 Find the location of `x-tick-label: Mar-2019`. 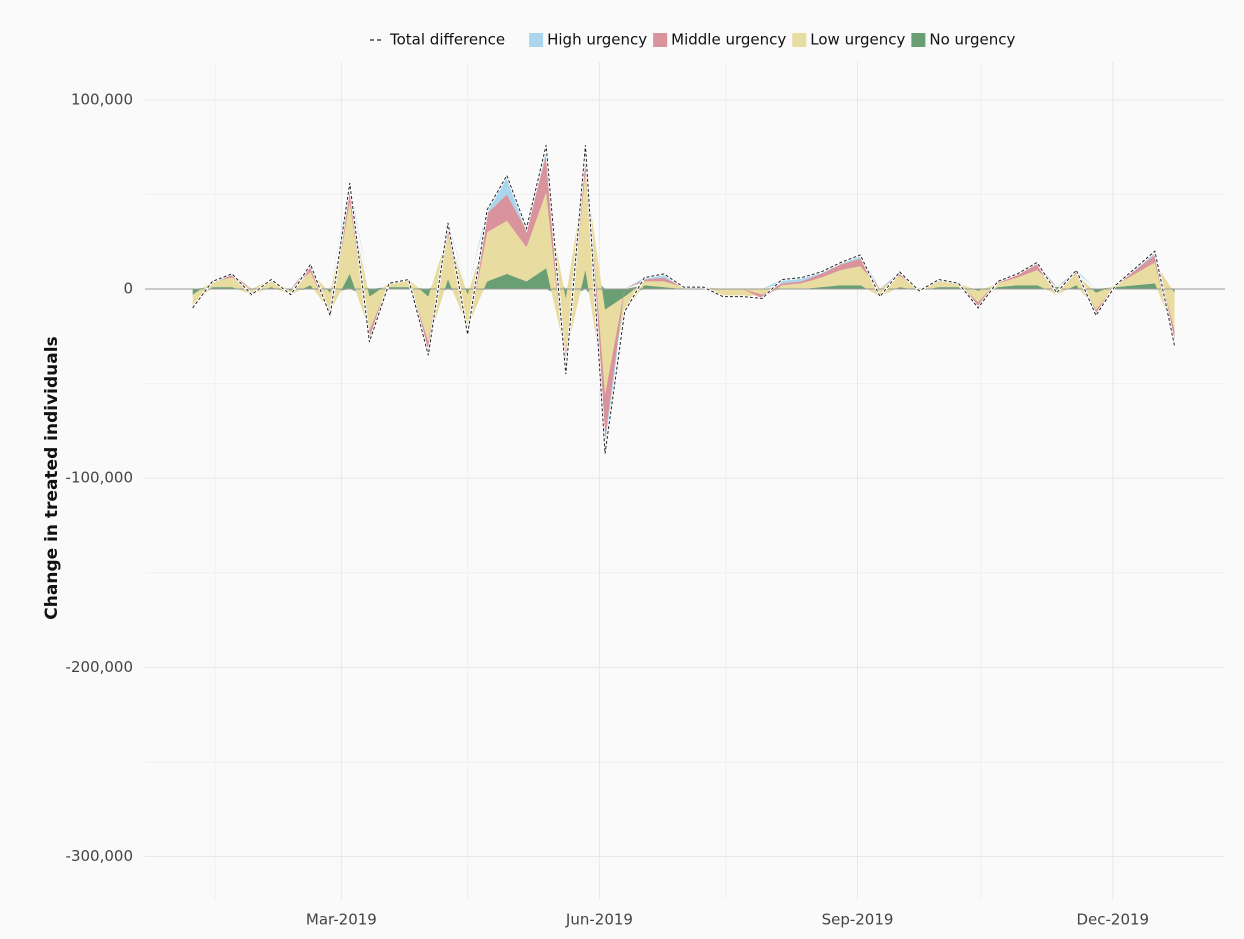

x-tick-label: Mar-2019 is located at coordinates (341, 920).